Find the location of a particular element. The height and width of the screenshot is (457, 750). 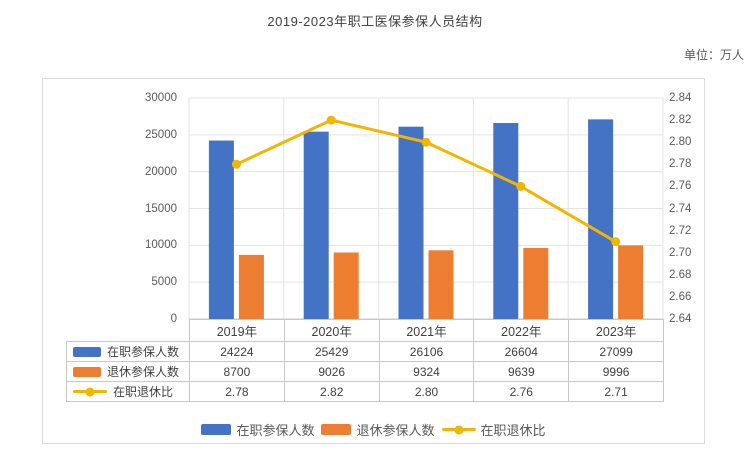

table-header-cell: 2019年 is located at coordinates (237, 330).